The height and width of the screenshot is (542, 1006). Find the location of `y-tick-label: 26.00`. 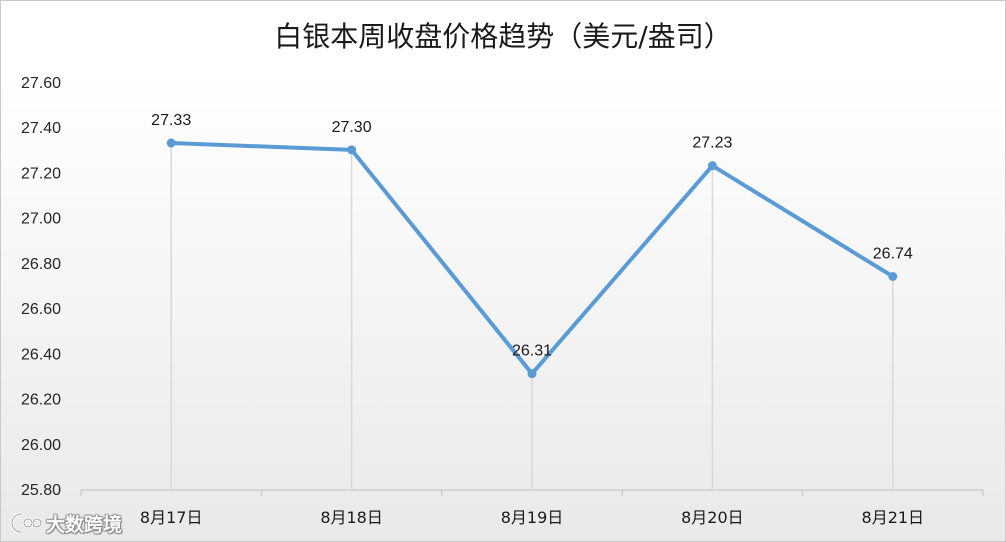

y-tick-label: 26.00 is located at coordinates (41, 445).